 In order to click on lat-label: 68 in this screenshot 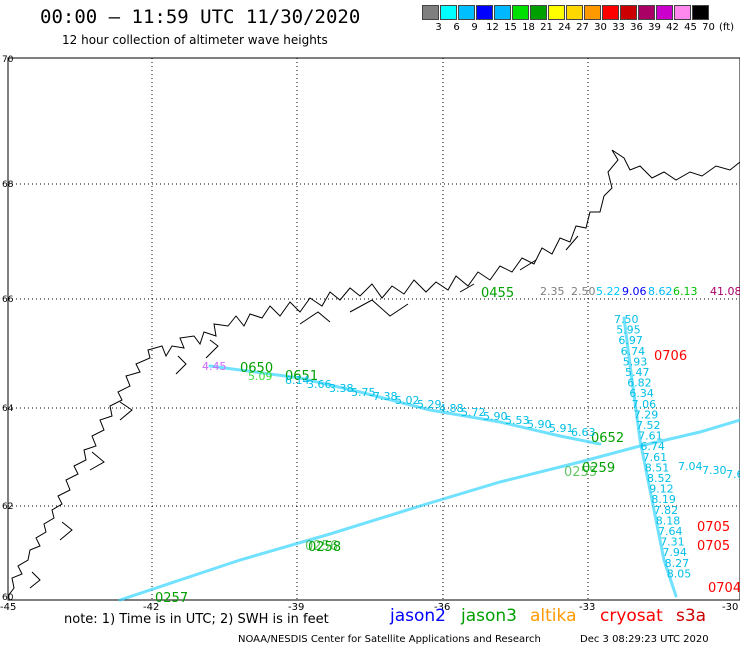, I will do `click(8, 185)`.